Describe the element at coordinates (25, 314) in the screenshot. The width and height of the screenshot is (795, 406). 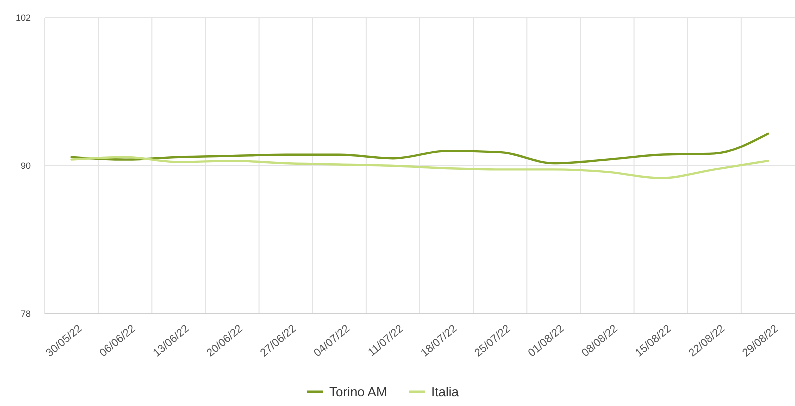
I see `y-tick-label: 78` at that location.